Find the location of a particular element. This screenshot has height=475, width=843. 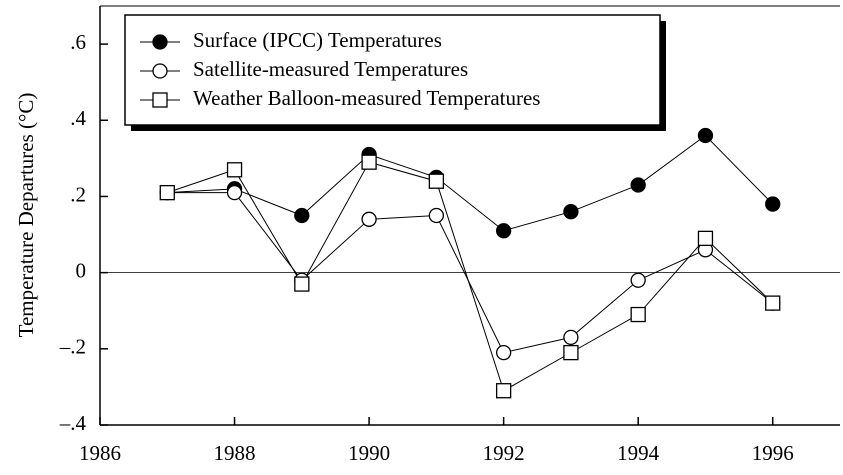

legend-label: Satellite-measured Temperatures is located at coordinates (330, 69).